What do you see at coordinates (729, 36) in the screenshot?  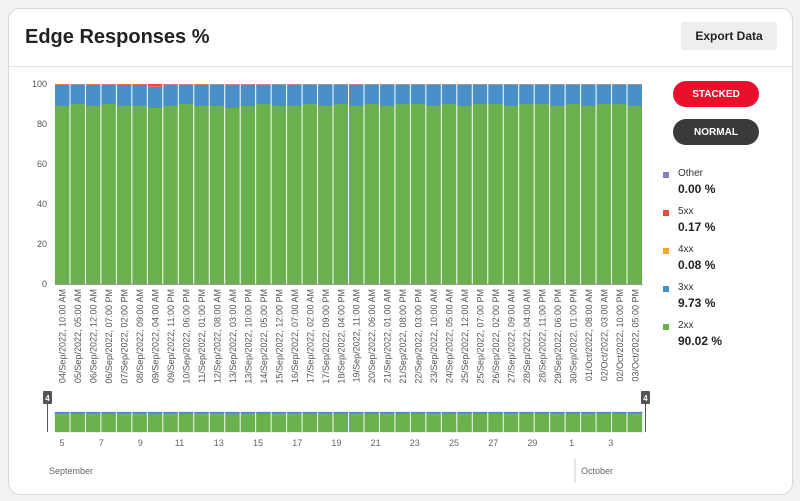 I see `export-data-button: Export Data` at bounding box center [729, 36].